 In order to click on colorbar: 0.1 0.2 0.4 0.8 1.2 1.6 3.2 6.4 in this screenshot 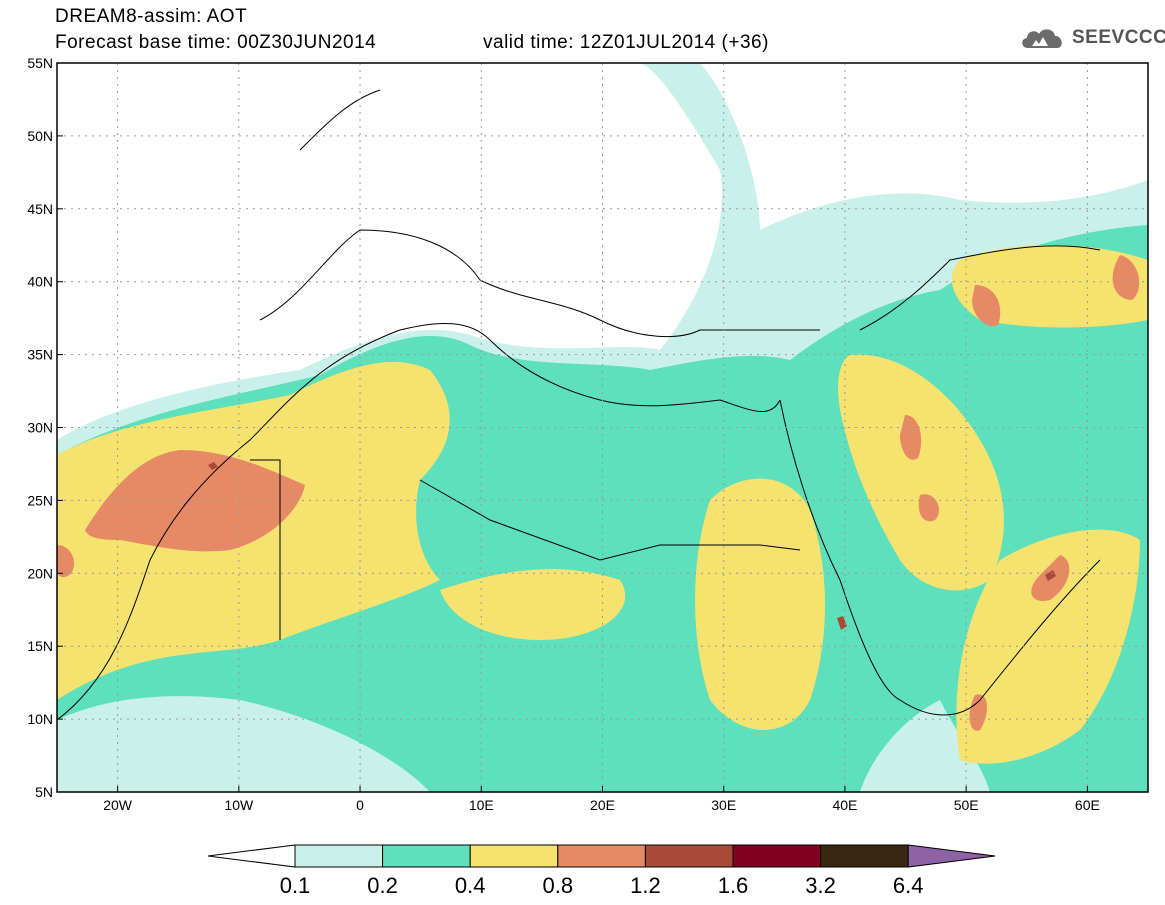, I will do `click(601, 871)`.